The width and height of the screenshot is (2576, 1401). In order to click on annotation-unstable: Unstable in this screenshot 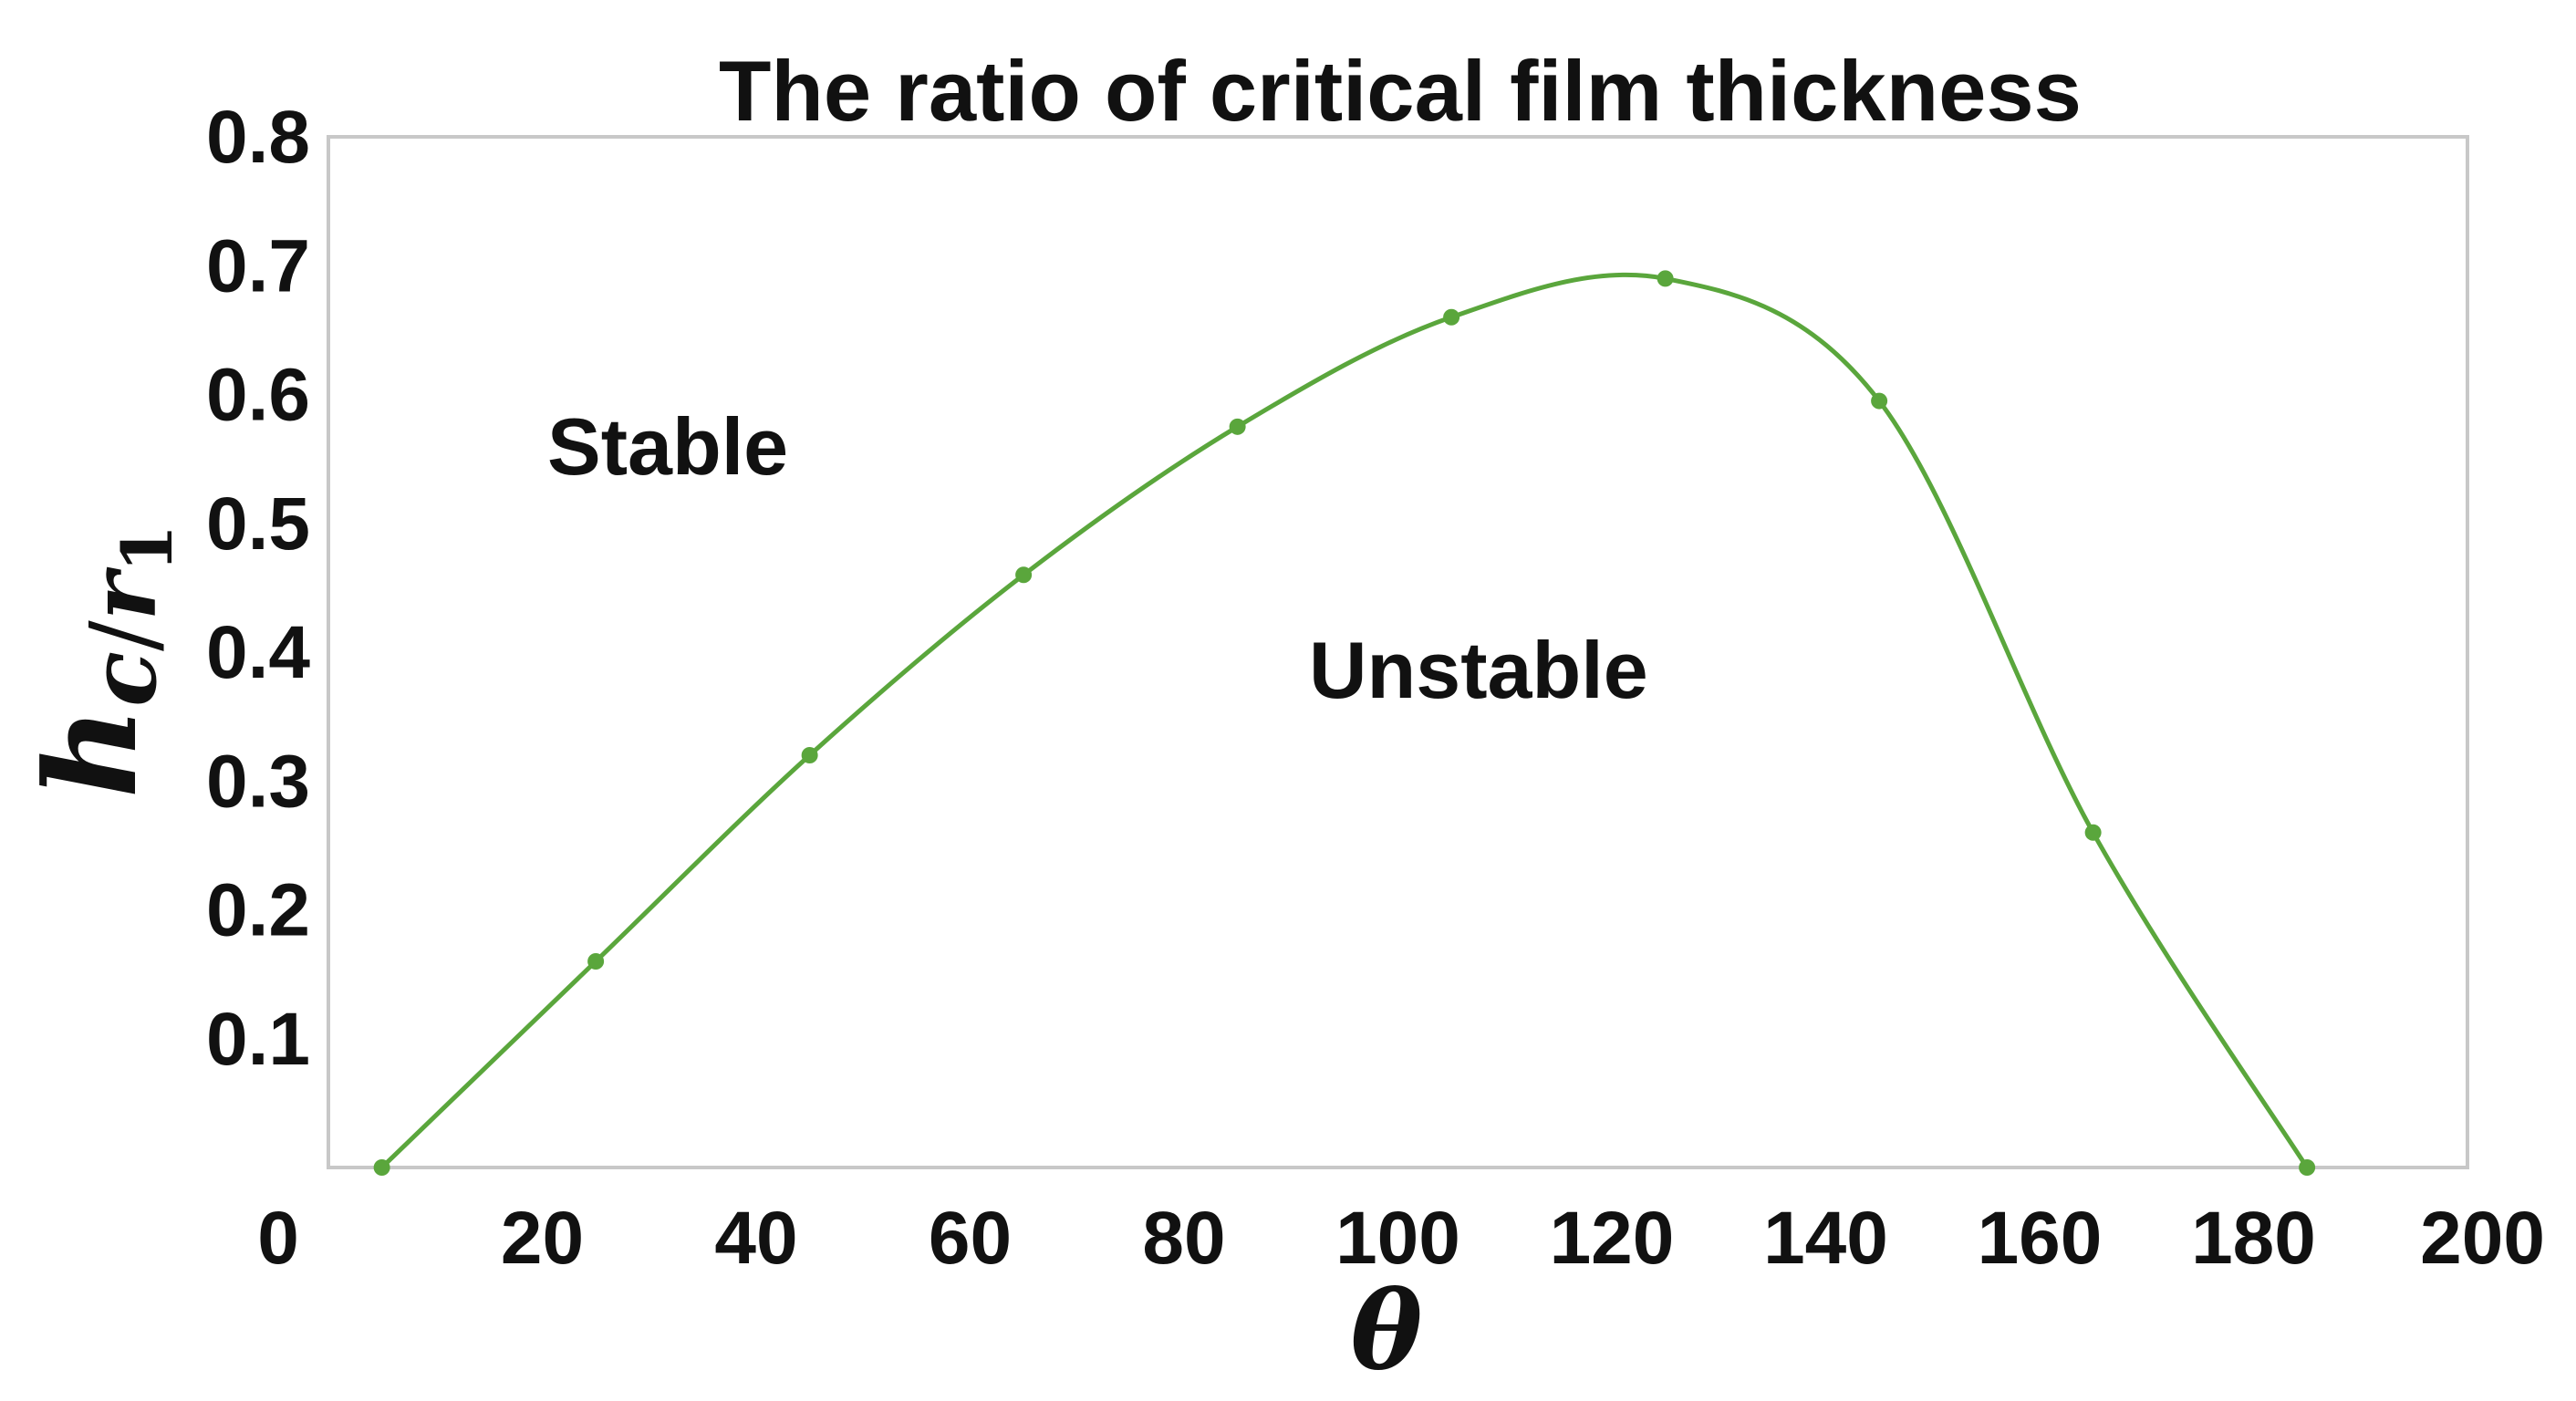, I will do `click(1478, 670)`.